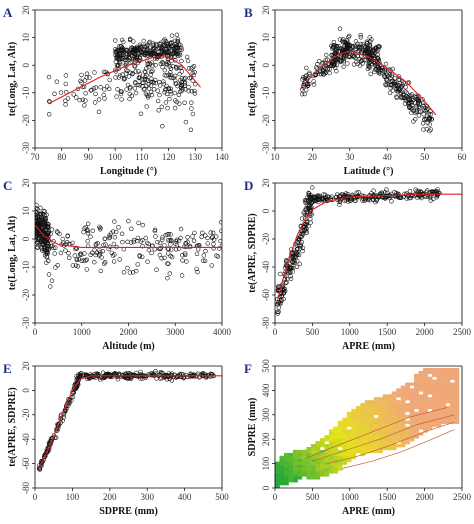 The width and height of the screenshot is (474, 524). I want to click on y-tick-label: -60, so click(26, 463).